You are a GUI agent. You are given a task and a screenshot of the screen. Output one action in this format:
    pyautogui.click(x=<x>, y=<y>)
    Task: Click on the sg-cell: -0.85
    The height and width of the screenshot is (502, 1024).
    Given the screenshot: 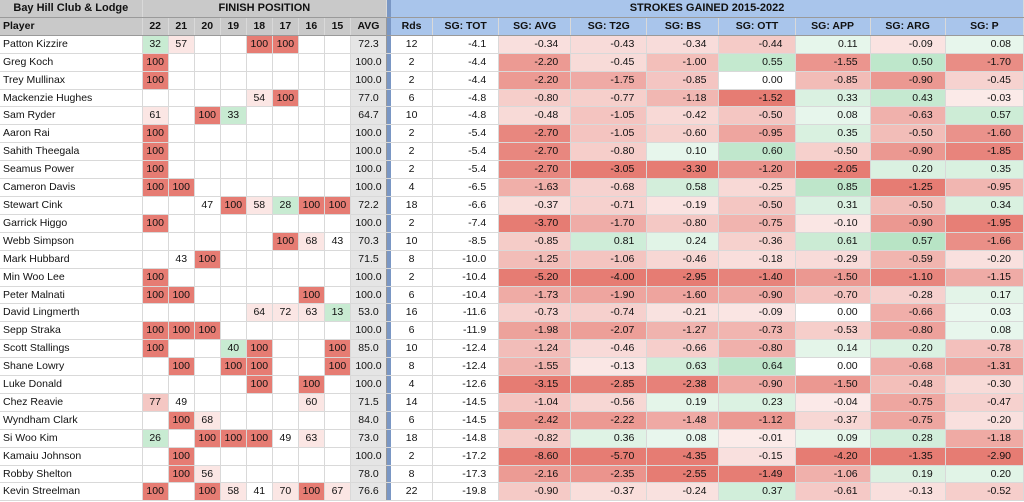 What is the action you would take?
    pyautogui.click(x=683, y=80)
    